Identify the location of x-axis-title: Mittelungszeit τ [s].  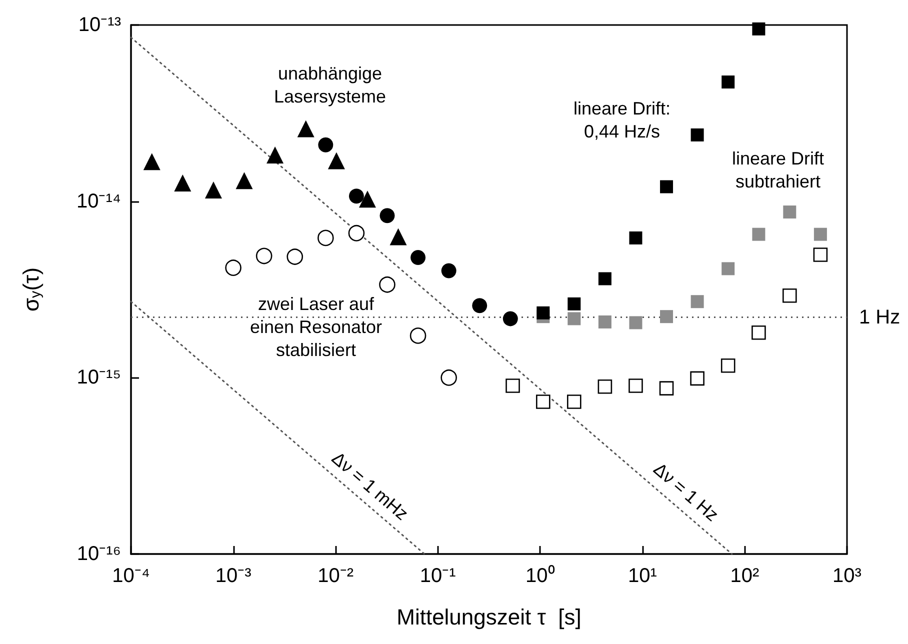
(489, 617).